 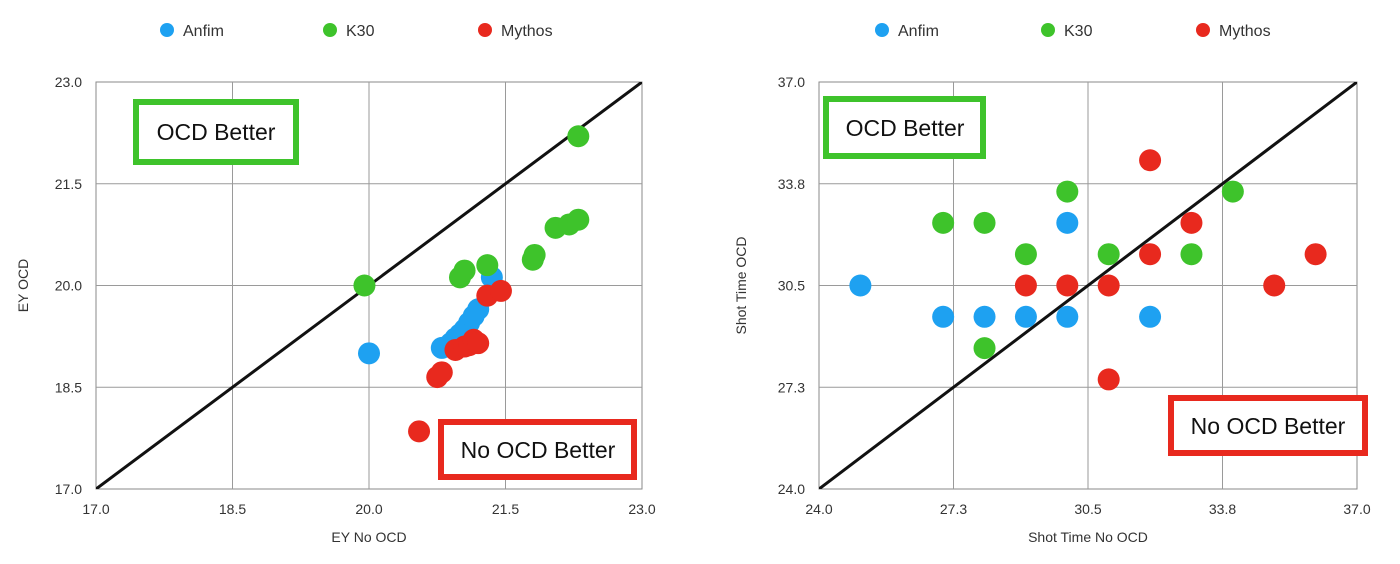 What do you see at coordinates (791, 387) in the screenshot?
I see `y-tick-label: 27.3` at bounding box center [791, 387].